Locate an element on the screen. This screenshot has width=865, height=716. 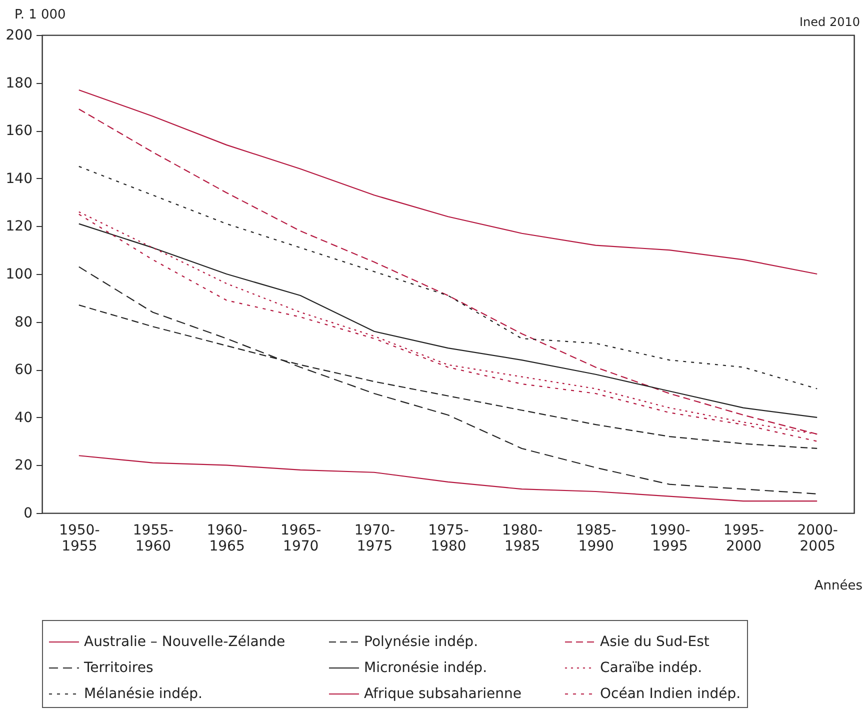
legend-label: Asie du Sud-Est is located at coordinates (655, 642).